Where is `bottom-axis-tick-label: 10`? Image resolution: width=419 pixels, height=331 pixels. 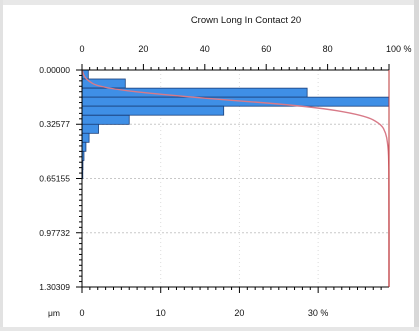
bottom-axis-tick-label: 10 is located at coordinates (161, 313).